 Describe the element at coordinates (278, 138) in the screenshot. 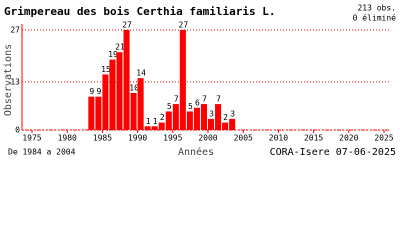

I see `x-tick-label: 2010` at that location.